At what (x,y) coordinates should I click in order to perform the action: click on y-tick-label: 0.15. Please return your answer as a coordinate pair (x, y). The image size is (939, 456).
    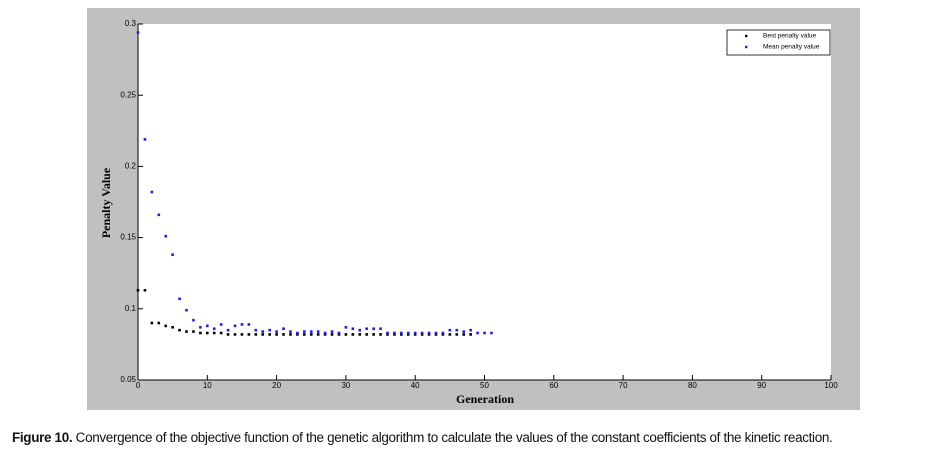
    Looking at the image, I should click on (128, 237).